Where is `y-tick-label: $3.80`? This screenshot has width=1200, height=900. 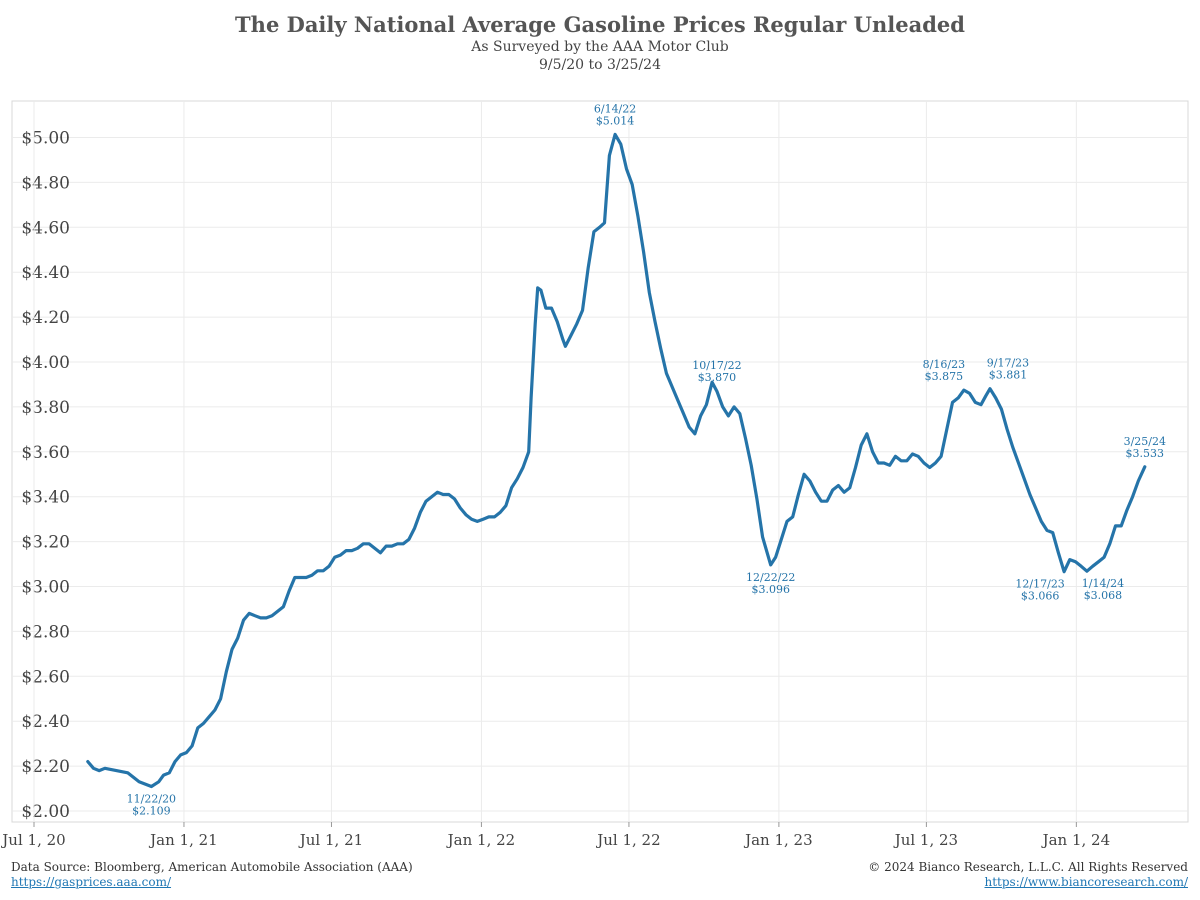 y-tick-label: $3.80 is located at coordinates (45, 408).